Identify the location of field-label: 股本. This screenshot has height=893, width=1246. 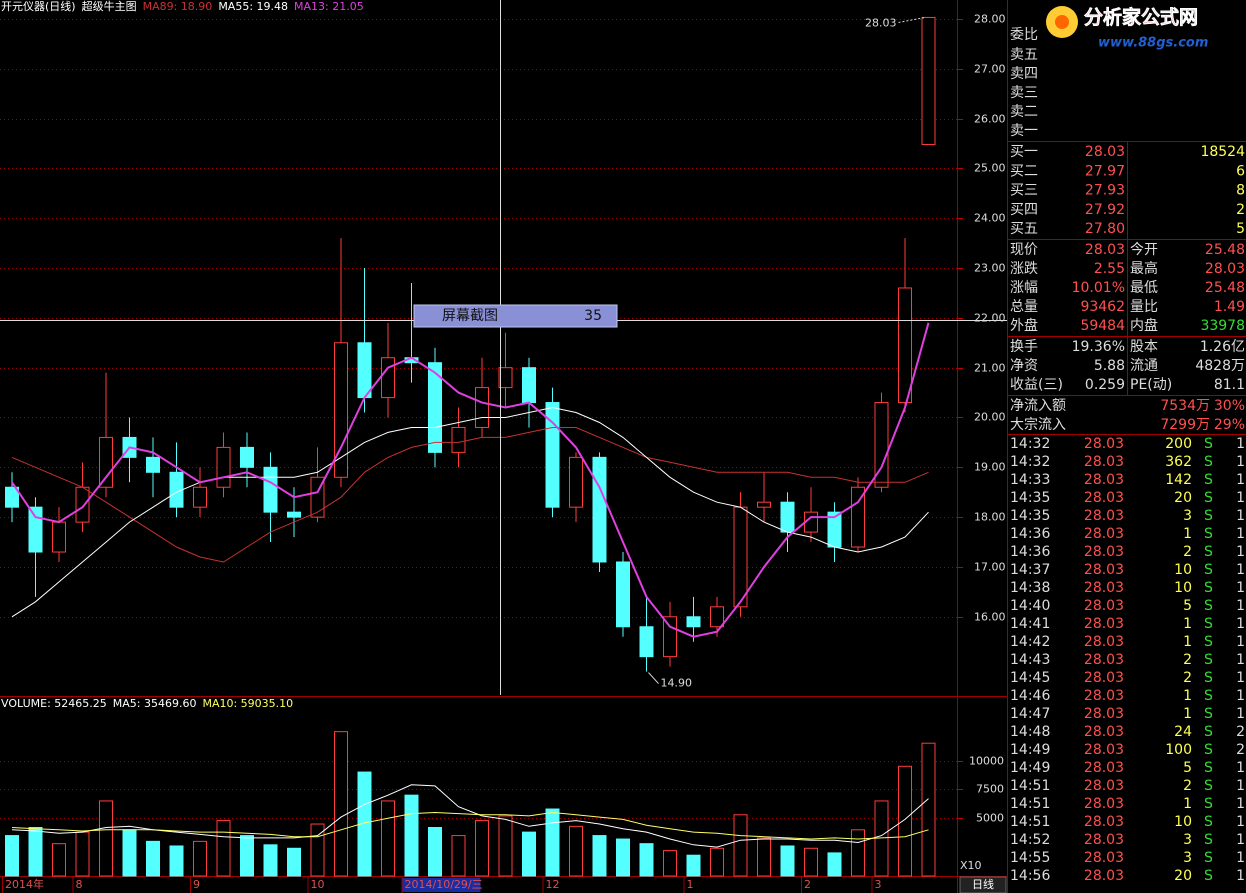
(1144, 347).